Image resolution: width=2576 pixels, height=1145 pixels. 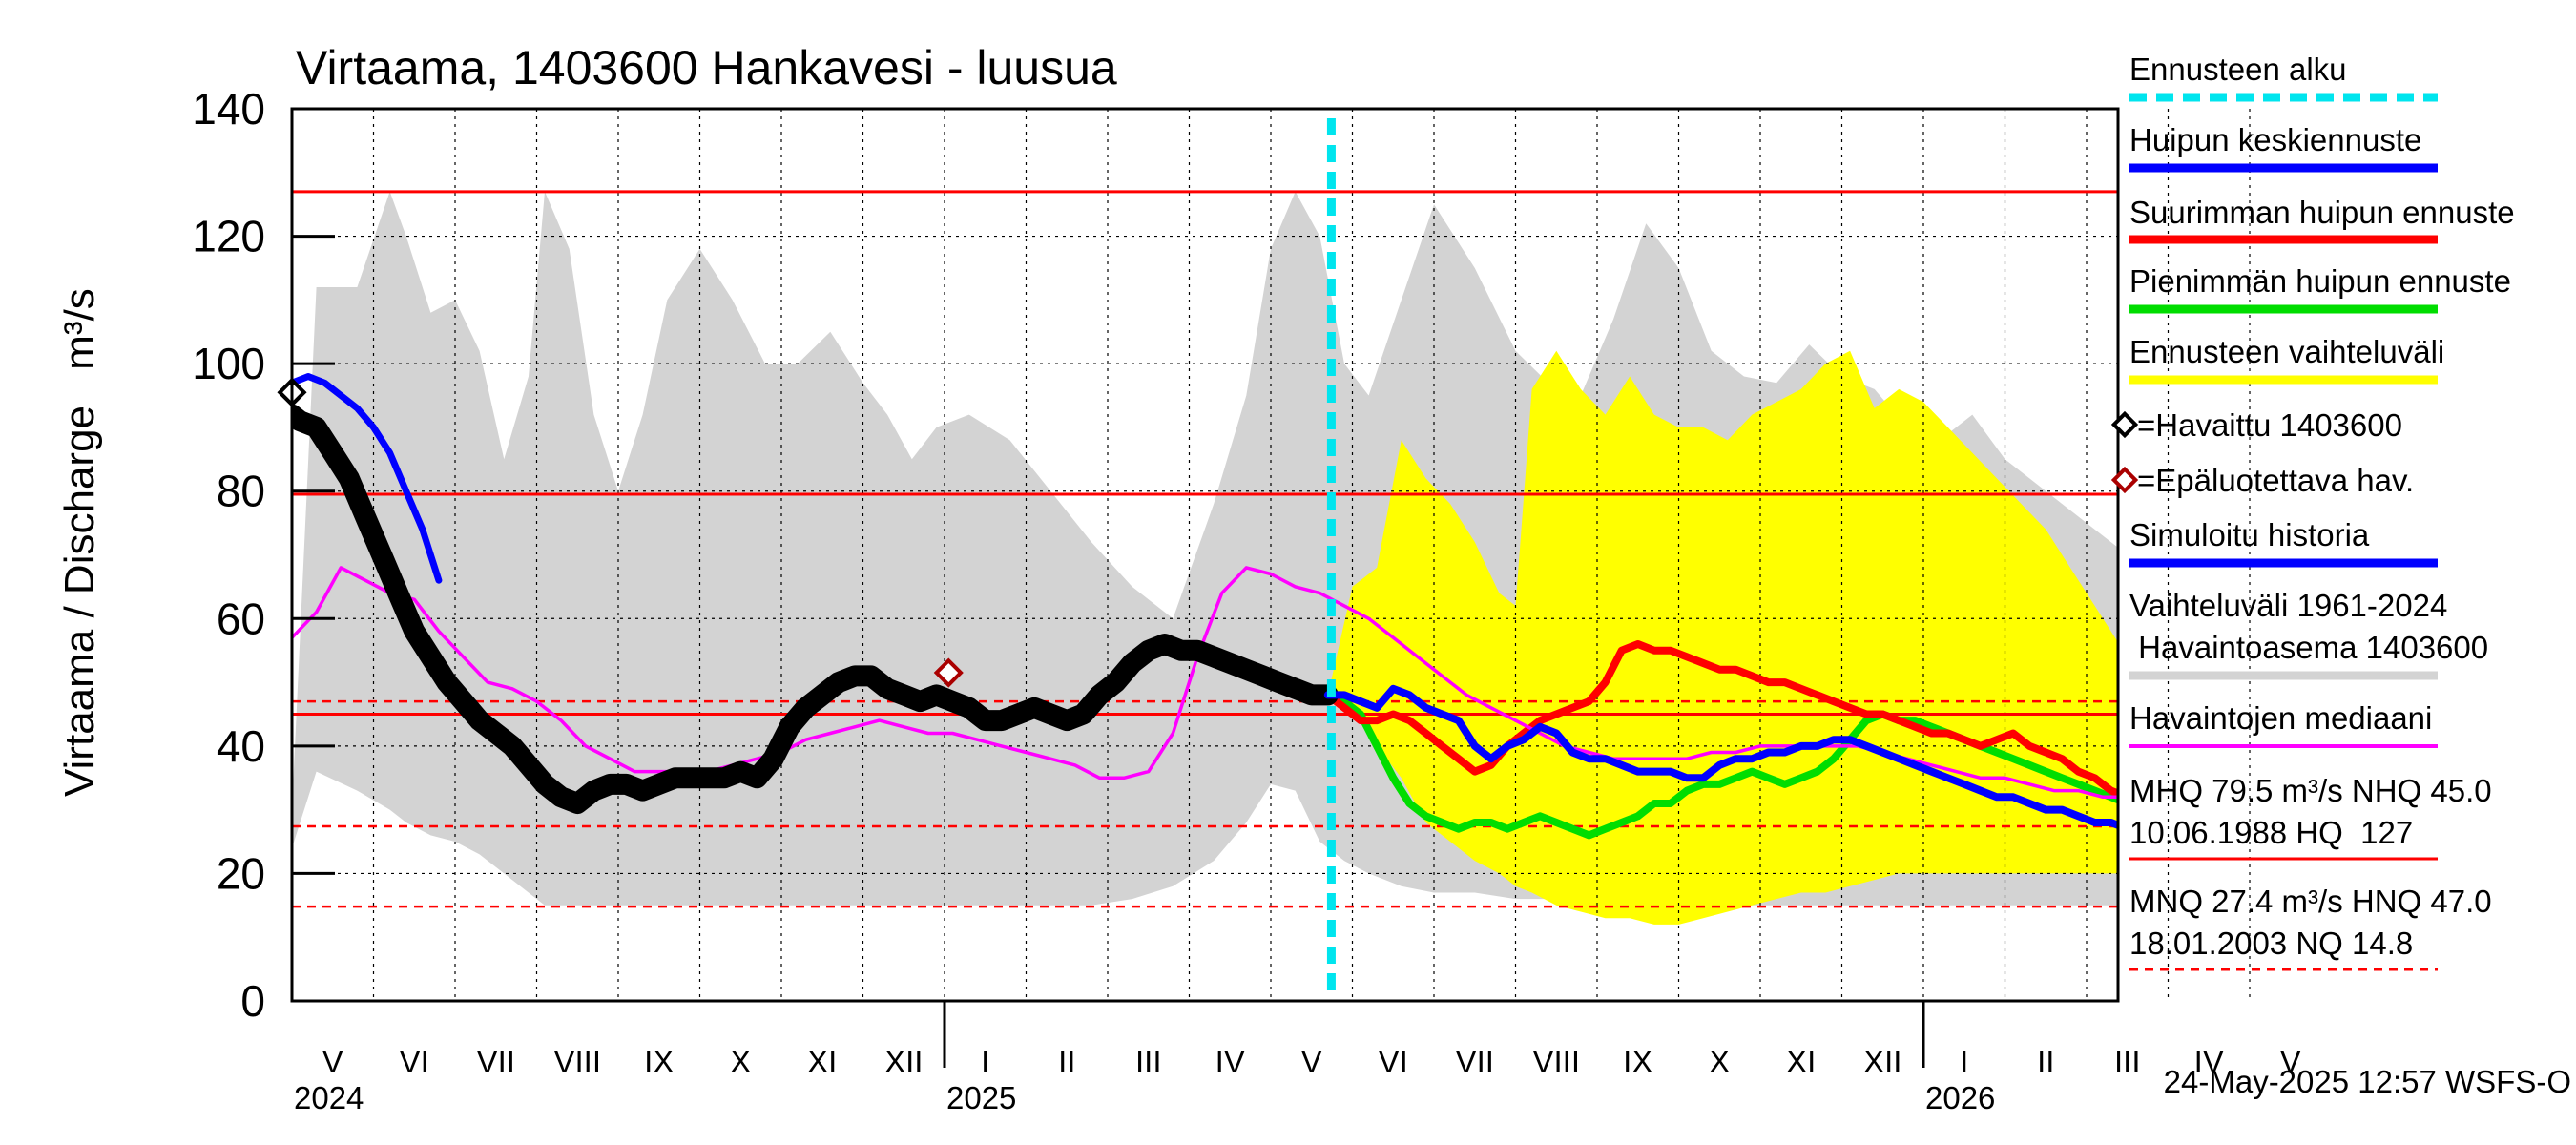 What do you see at coordinates (2275, 481) in the screenshot?
I see `legend-unreliable-label: =Epäluotettava hav.` at bounding box center [2275, 481].